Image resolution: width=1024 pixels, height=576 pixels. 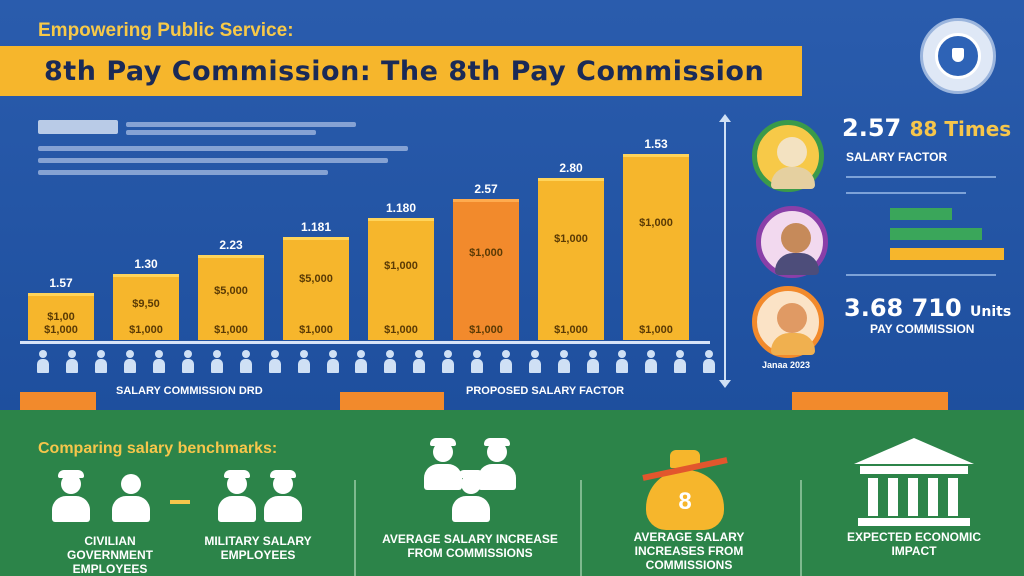 I want to click on scale-arrow, so click(x=725, y=251).